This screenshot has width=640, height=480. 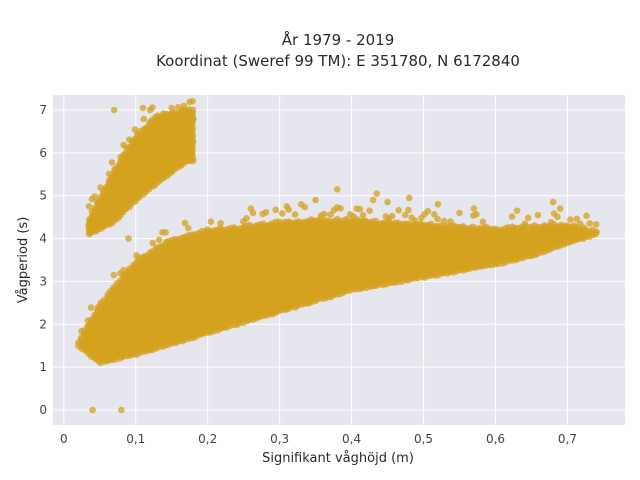 I want to click on chart-title-line1: År 1979 - 2019, so click(x=338, y=39).